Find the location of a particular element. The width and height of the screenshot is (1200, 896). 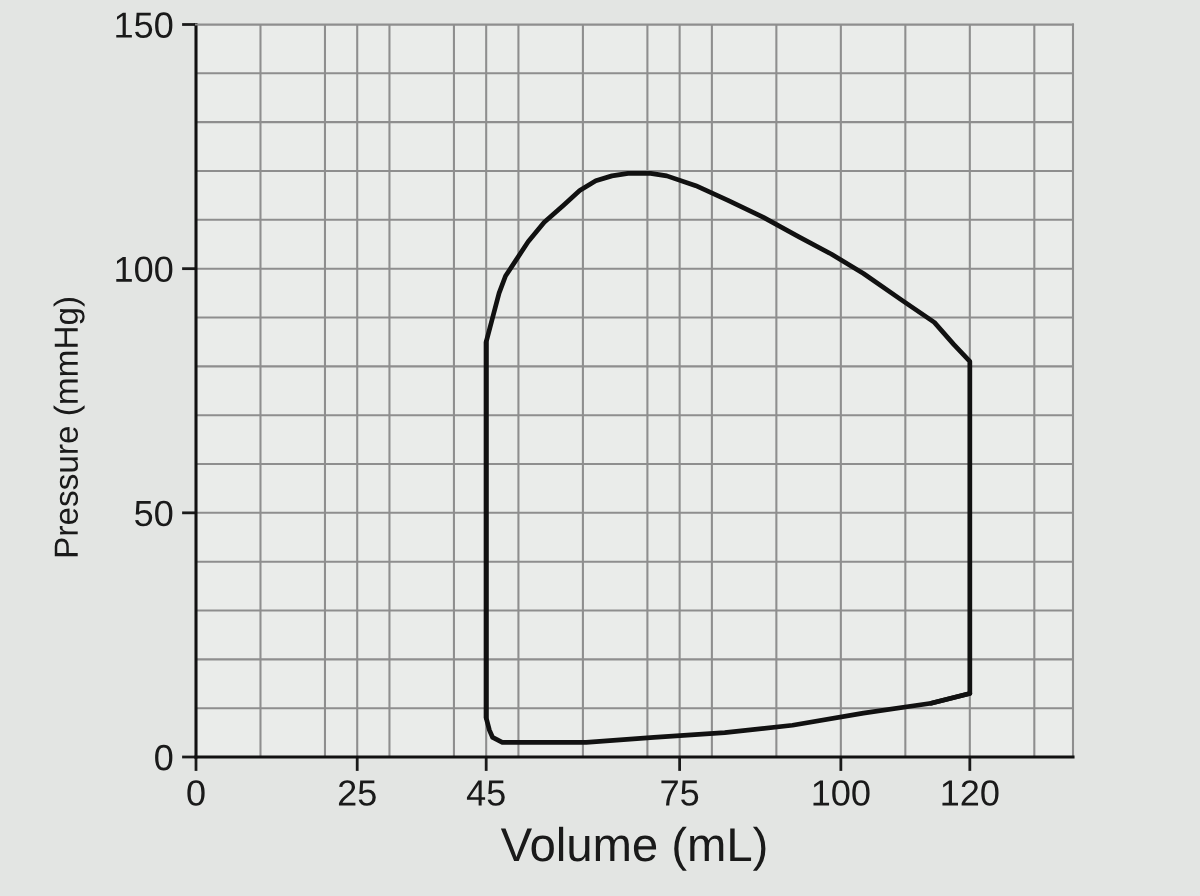

y-tick-label: 50 is located at coordinates (154, 513).